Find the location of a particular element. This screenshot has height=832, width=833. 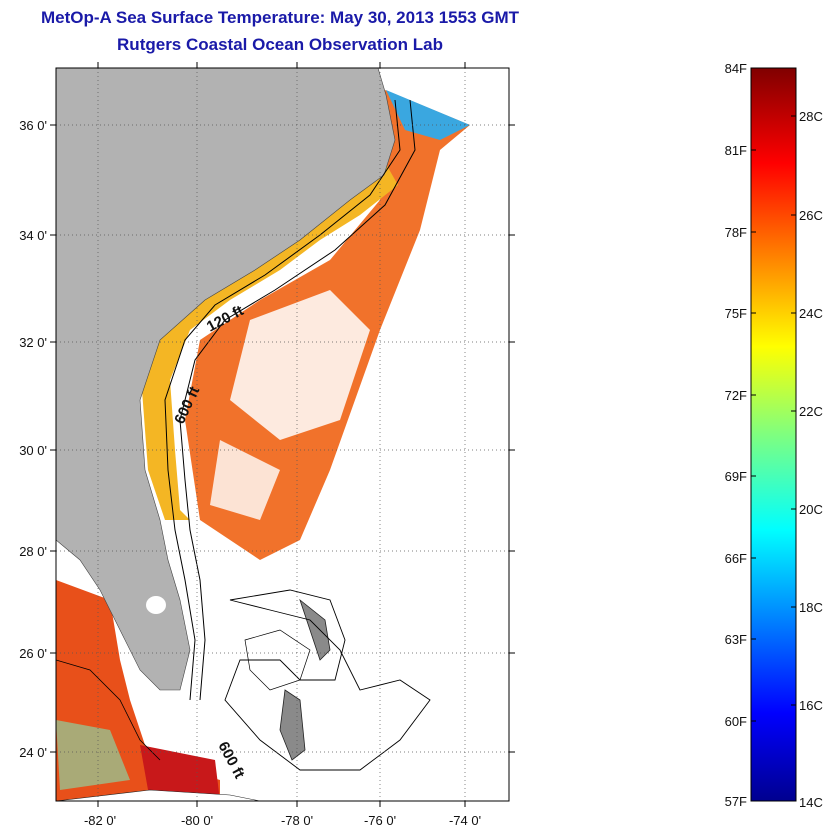

colorbar-c-22: 22C is located at coordinates (811, 411).